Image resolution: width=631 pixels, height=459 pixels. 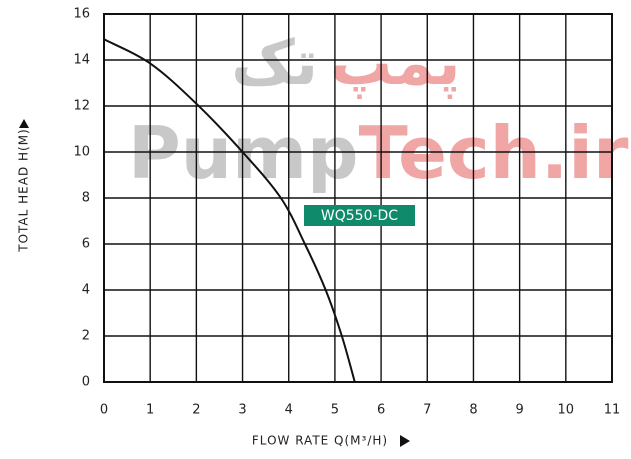 What do you see at coordinates (519, 410) in the screenshot?
I see `x-tick-label: 9` at bounding box center [519, 410].